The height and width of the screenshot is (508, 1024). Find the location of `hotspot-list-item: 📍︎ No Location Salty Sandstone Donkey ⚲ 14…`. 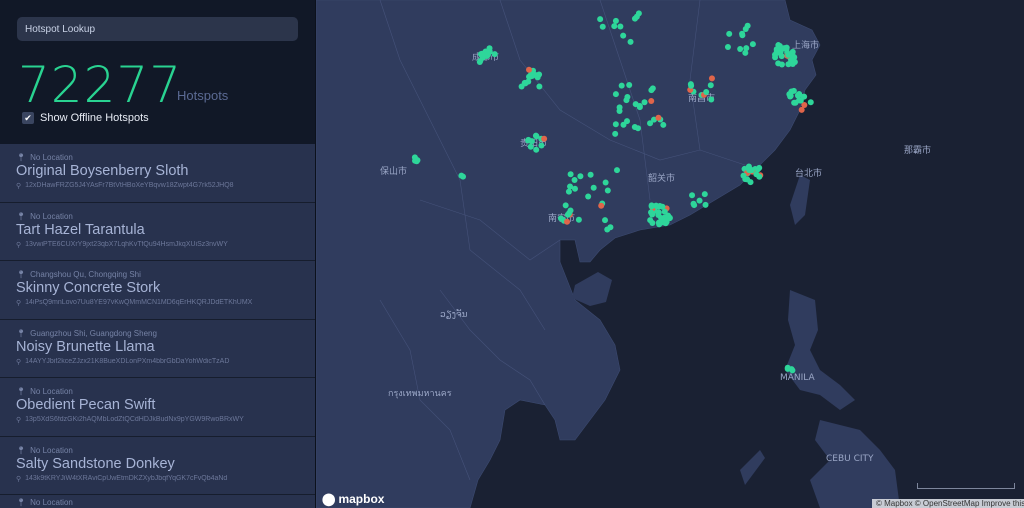

hotspot-list-item: 📍︎ No Location Salty Sandstone Donkey ⚲ 14… is located at coordinates (157, 465).